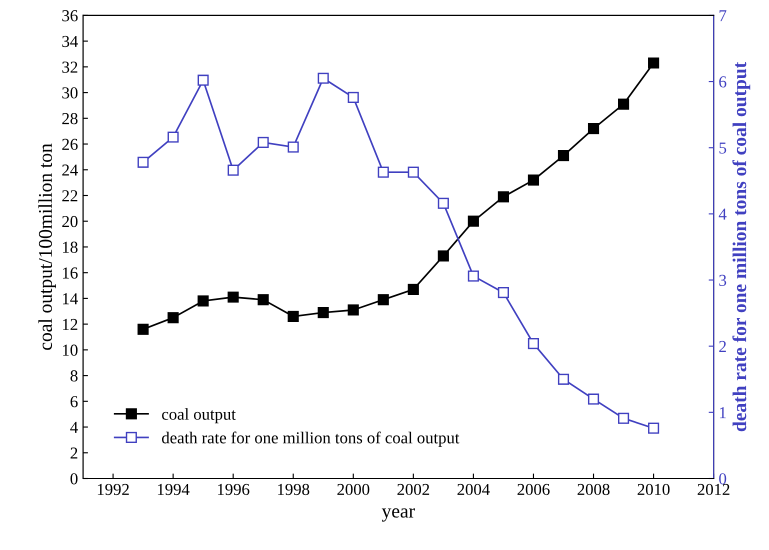 The image size is (769, 550). Describe the element at coordinates (714, 490) in the screenshot. I see `x-tick-label: 2012` at that location.